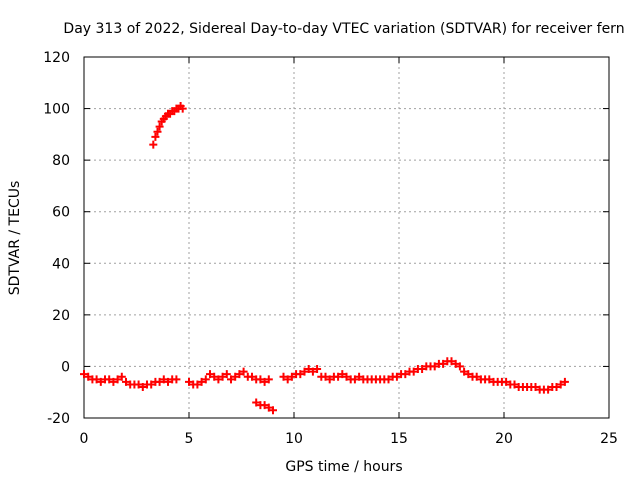  What do you see at coordinates (61, 161) in the screenshot?
I see `y-tick-label: 80` at bounding box center [61, 161].